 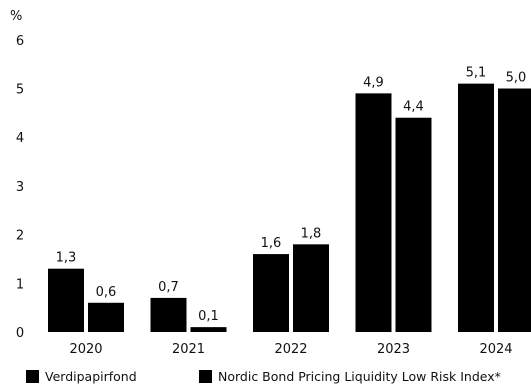 What do you see at coordinates (20, 284) in the screenshot?
I see `y-tick-label: 1` at bounding box center [20, 284].